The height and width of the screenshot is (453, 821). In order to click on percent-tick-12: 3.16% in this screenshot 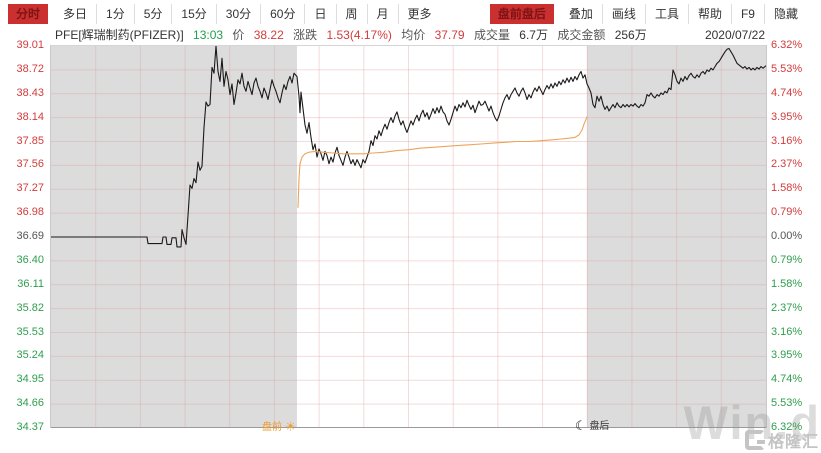, I will do `click(787, 331)`.